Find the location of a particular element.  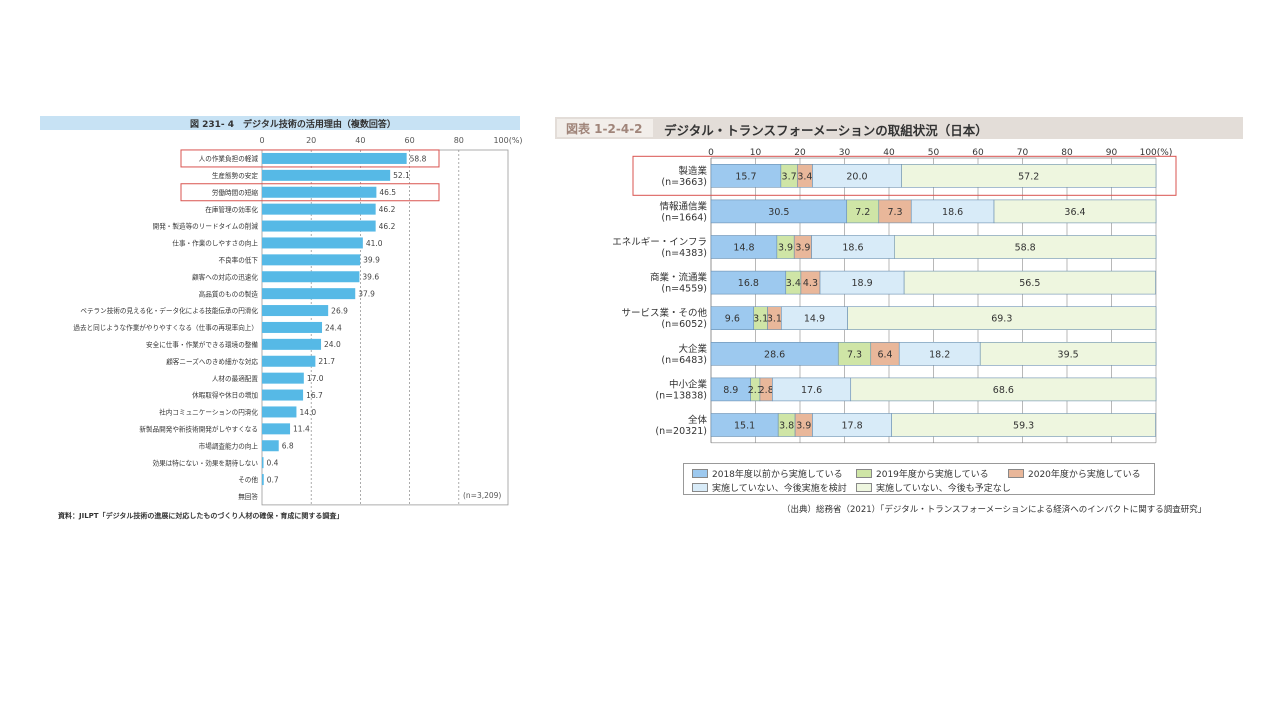

right-category-label: サービス業・その他 is located at coordinates (664, 313).